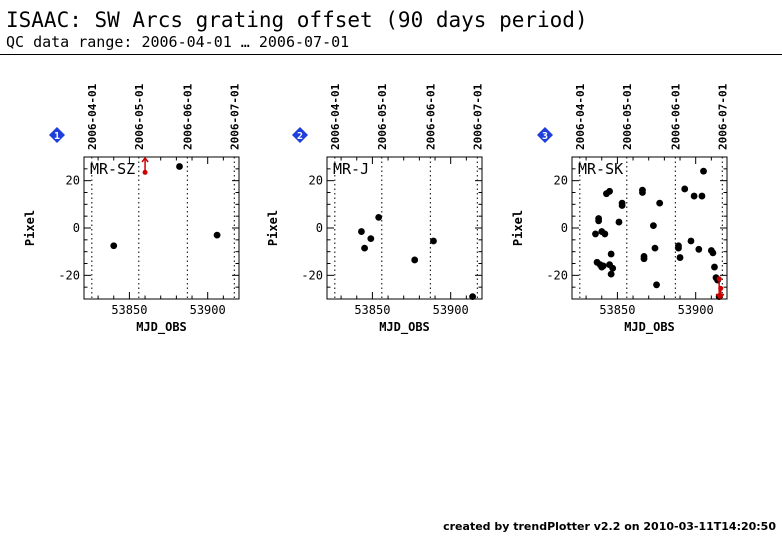  Describe the element at coordinates (391, 54) in the screenshot. I see `header-divider` at that location.